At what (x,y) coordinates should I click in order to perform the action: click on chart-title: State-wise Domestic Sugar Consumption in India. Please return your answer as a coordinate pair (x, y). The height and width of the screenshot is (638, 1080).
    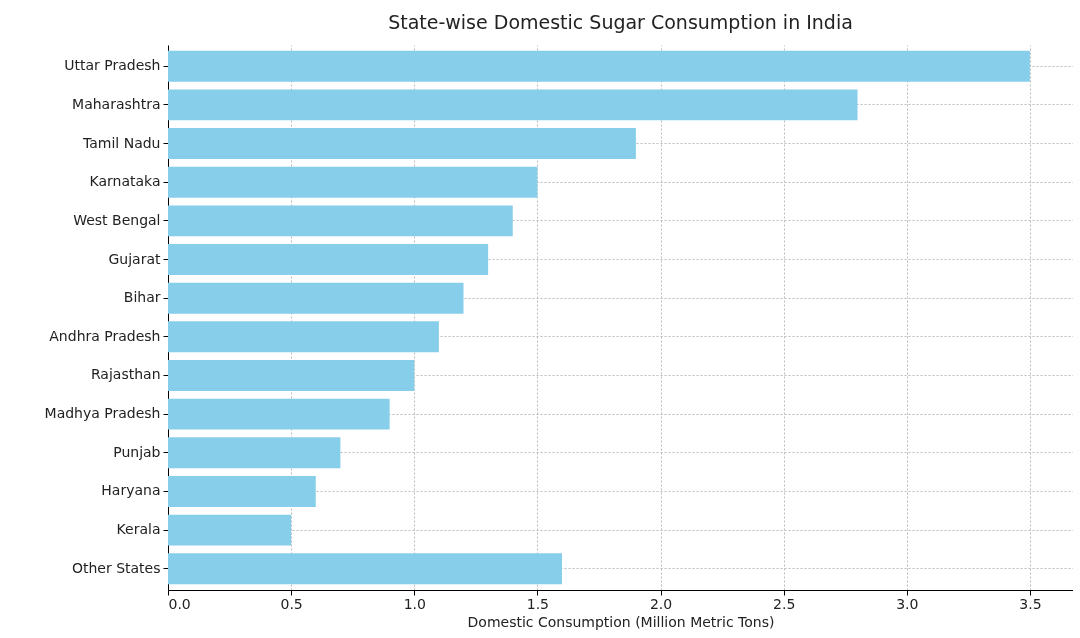
    Looking at the image, I should click on (620, 22).